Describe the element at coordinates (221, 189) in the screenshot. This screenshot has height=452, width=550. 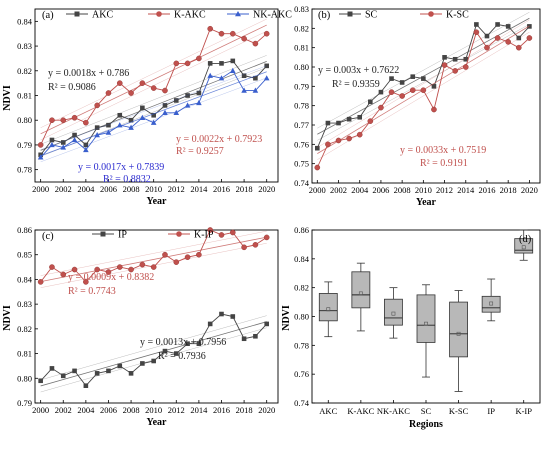
I see `x-tick-label: 2016` at that location.